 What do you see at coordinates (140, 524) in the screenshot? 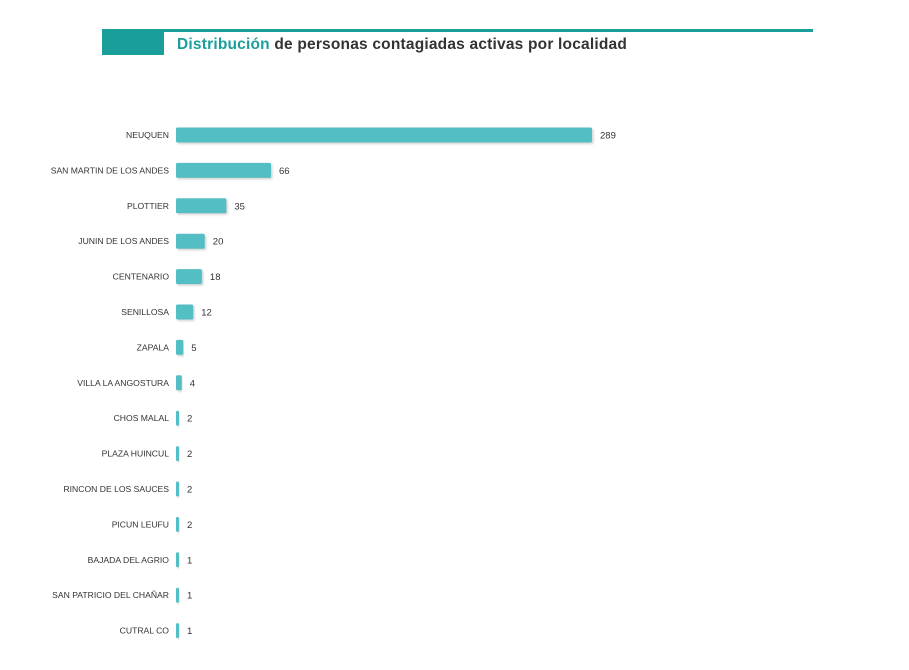
I see `category-label: PICUN LEUFU` at bounding box center [140, 524].